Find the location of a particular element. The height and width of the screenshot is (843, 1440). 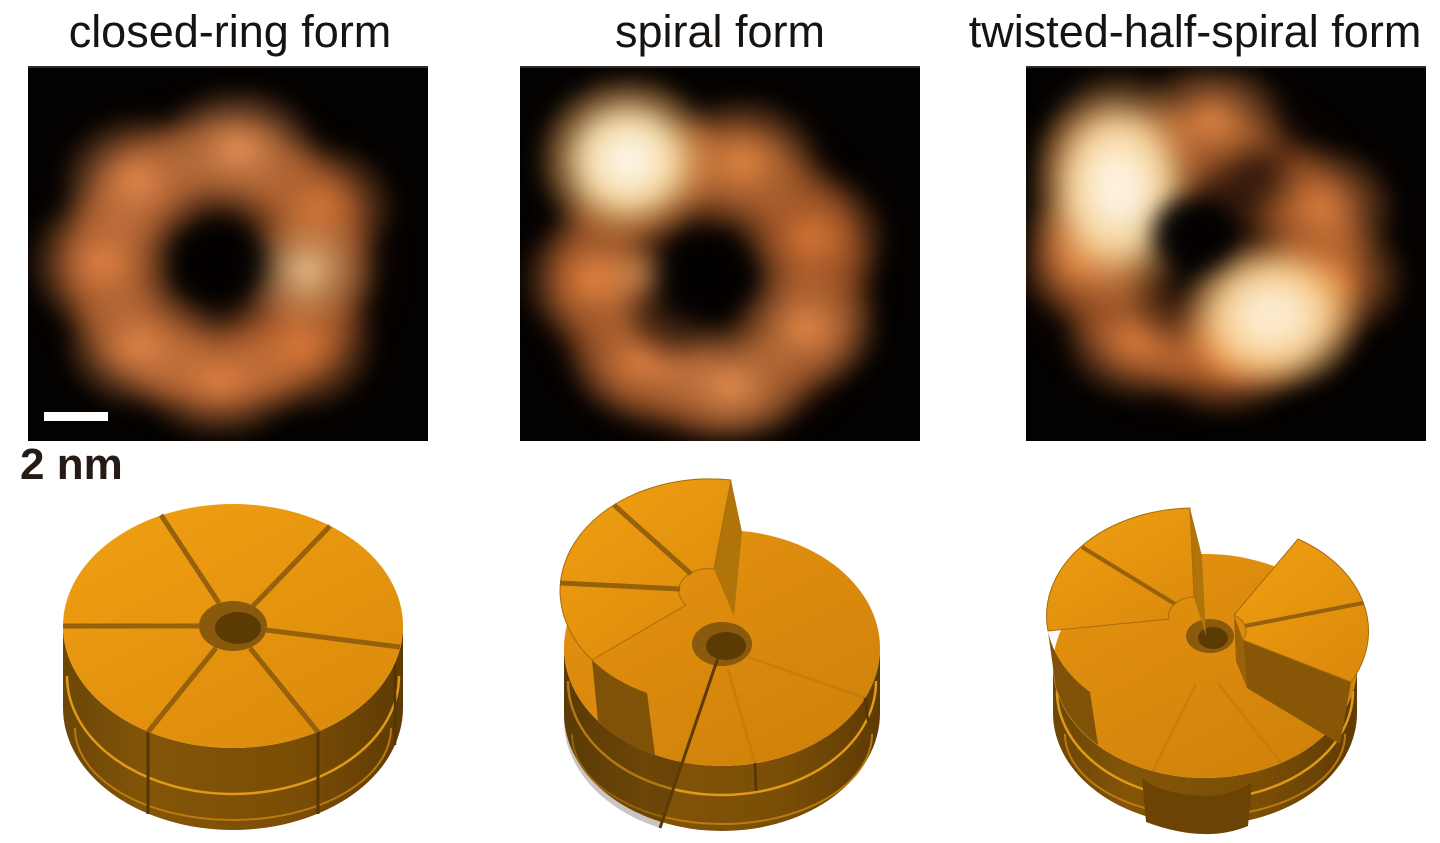

afm-image-closed-ring is located at coordinates (228, 253).